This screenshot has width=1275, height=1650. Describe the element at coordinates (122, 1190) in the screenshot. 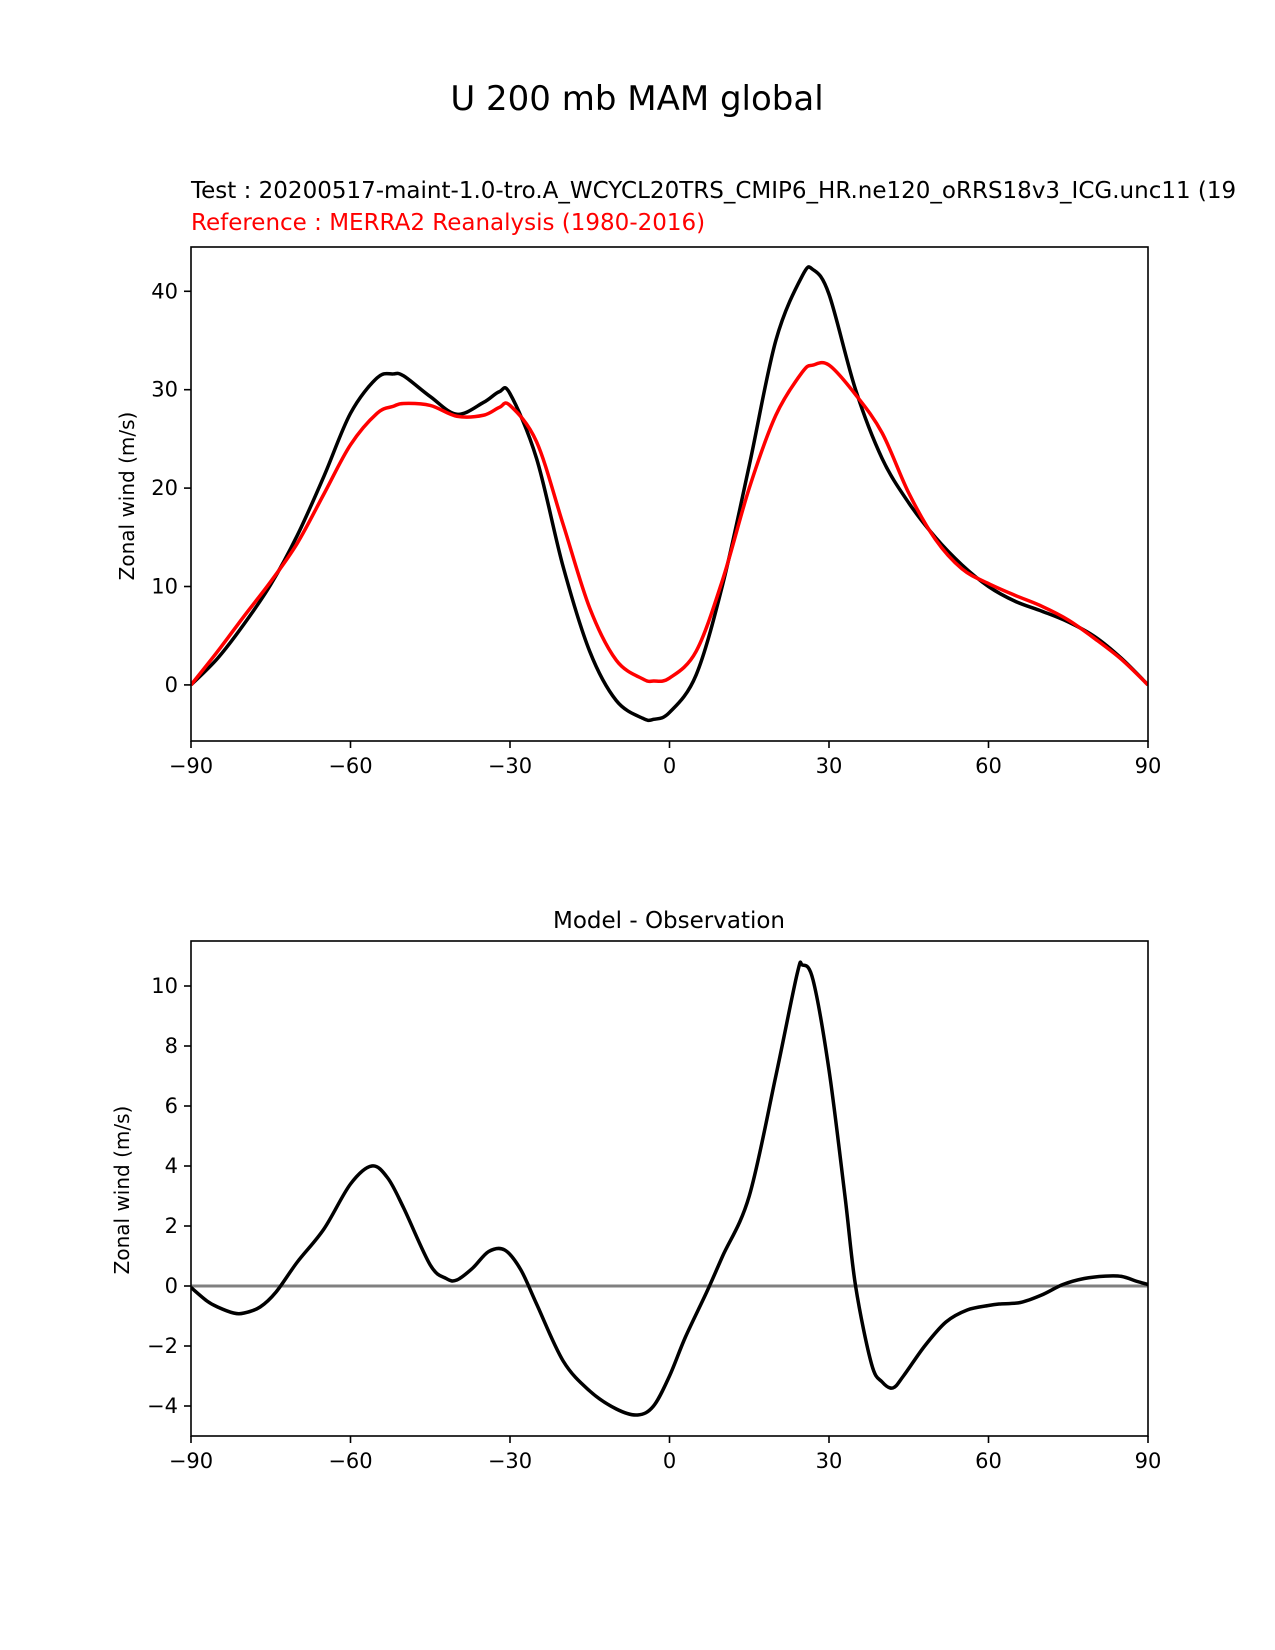

I see `bottom-ylabel: Zonal wind (m/s)` at that location.